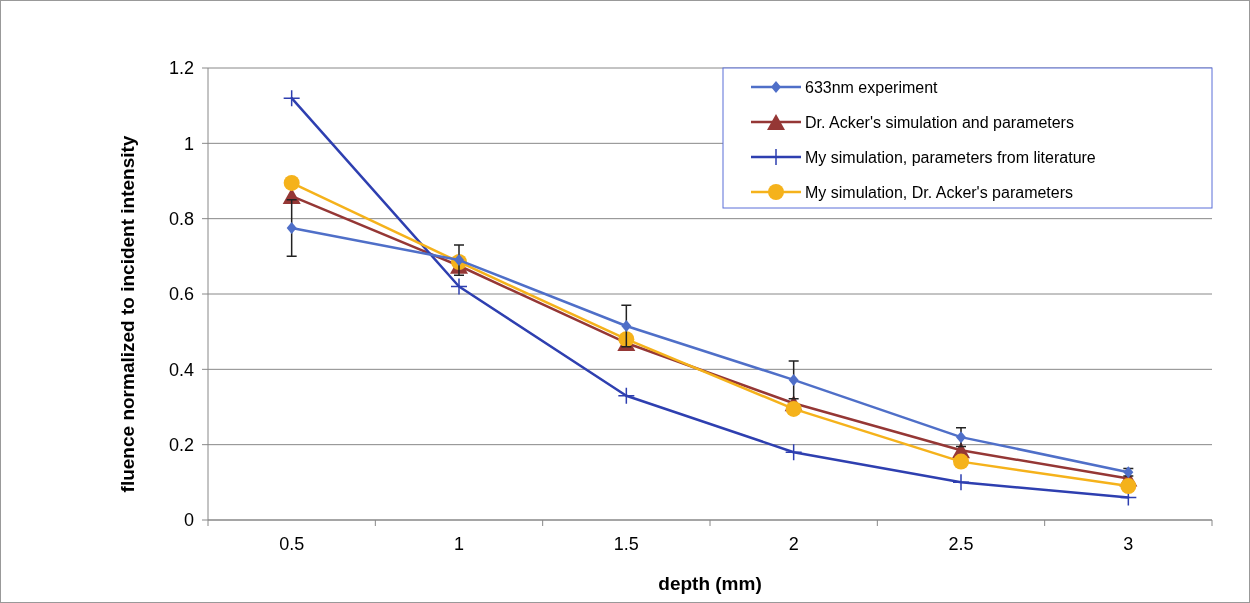 This screenshot has width=1250, height=603. I want to click on x-tick-label: 3, so click(1128, 544).